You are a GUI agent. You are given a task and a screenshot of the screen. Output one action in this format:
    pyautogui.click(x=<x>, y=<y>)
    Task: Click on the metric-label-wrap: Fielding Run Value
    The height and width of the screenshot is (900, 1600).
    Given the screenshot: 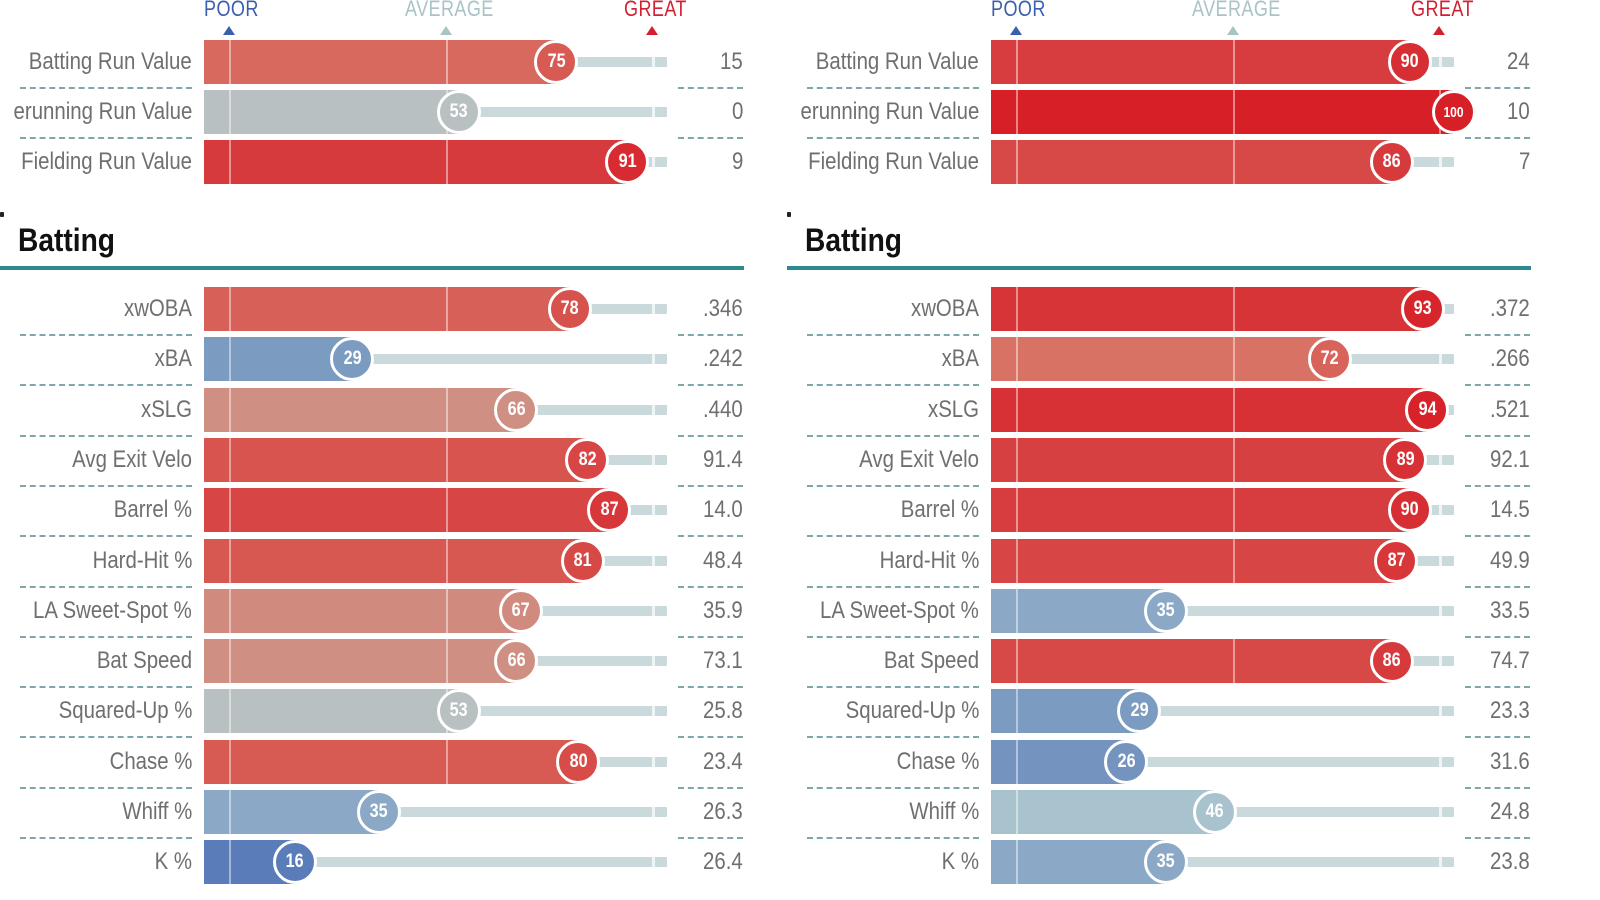 What is the action you would take?
    pyautogui.click(x=96, y=162)
    